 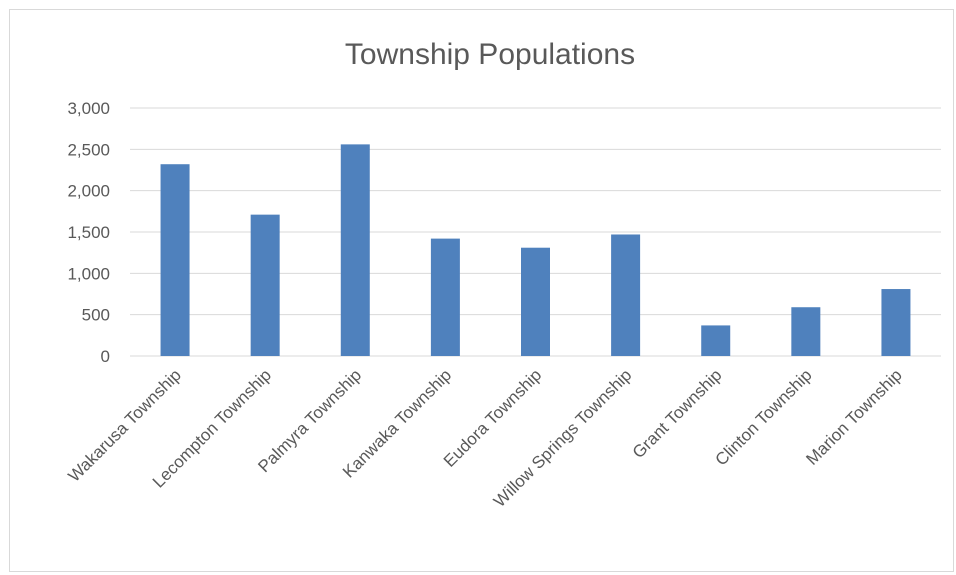 I want to click on x-tick-label: Marion Township, so click(x=853, y=416).